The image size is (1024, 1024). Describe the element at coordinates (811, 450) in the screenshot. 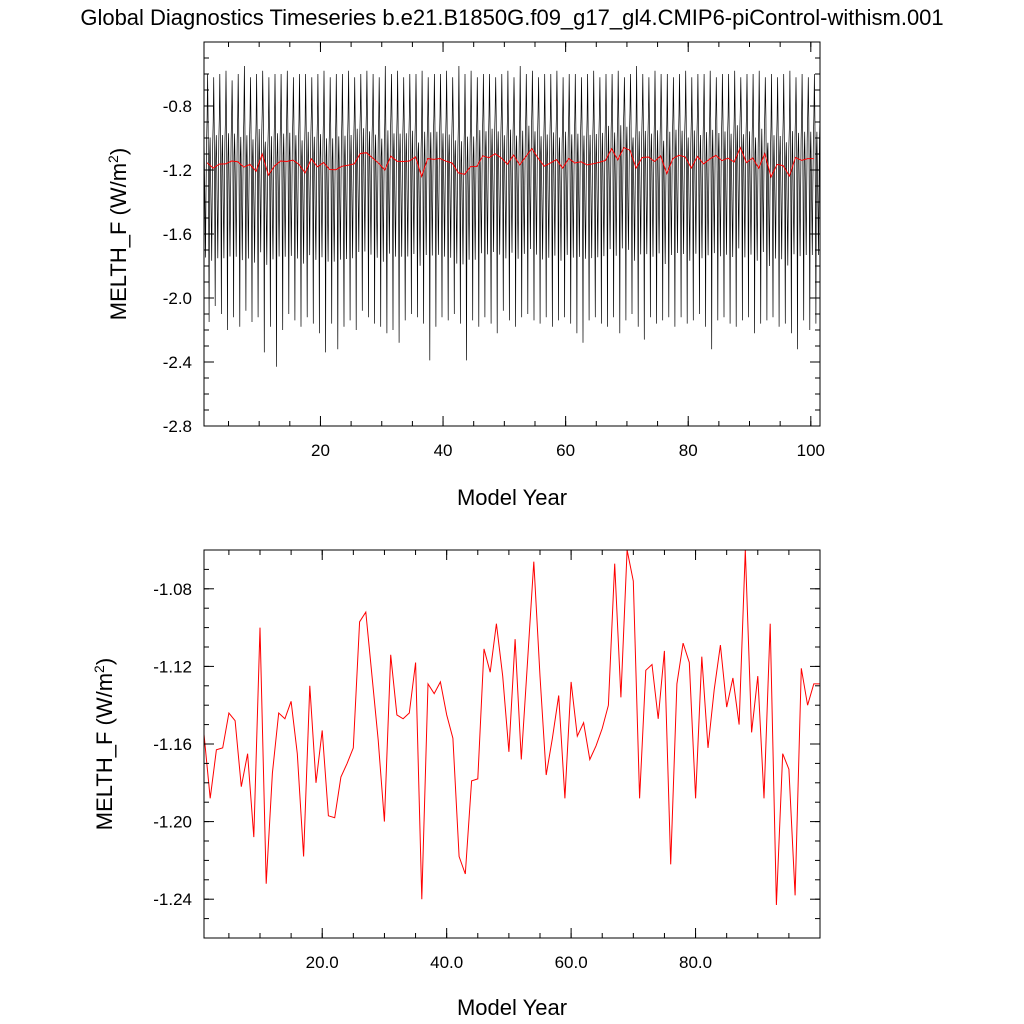

I see `x-tick-label: 100` at that location.